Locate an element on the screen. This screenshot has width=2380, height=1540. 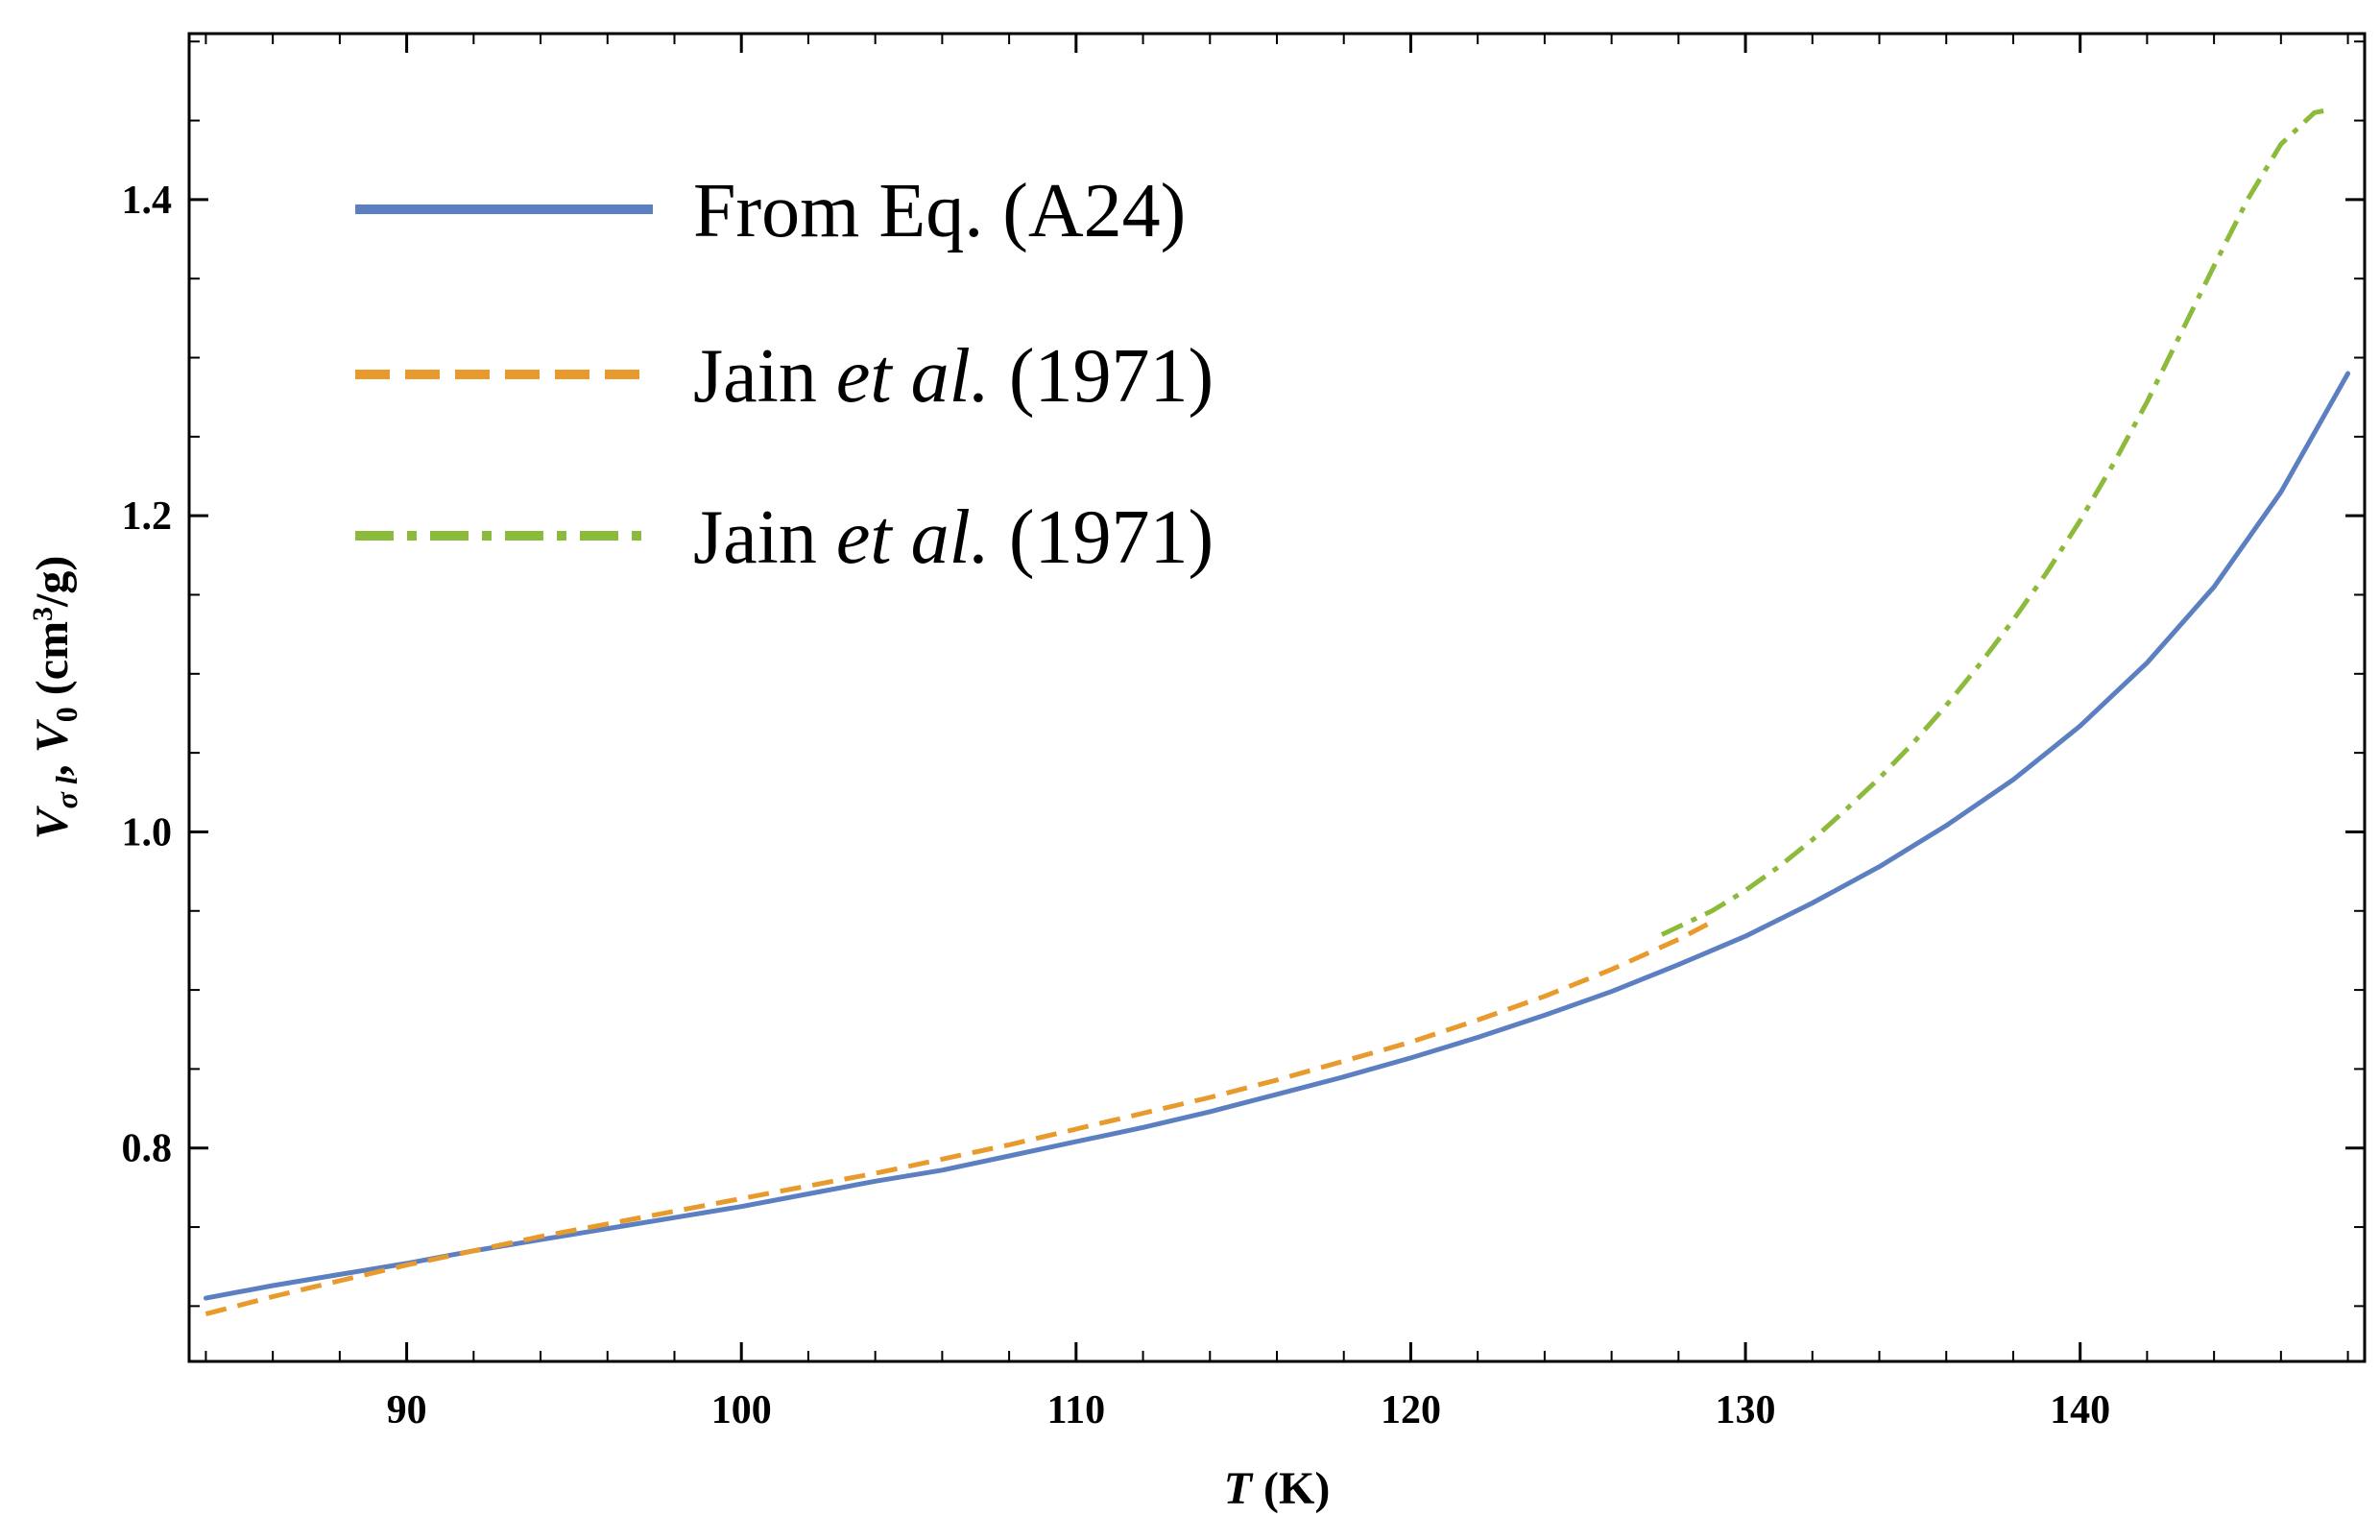
y-axis-title: Vσ l, V0 (cm3/g) is located at coordinates (56, 698).